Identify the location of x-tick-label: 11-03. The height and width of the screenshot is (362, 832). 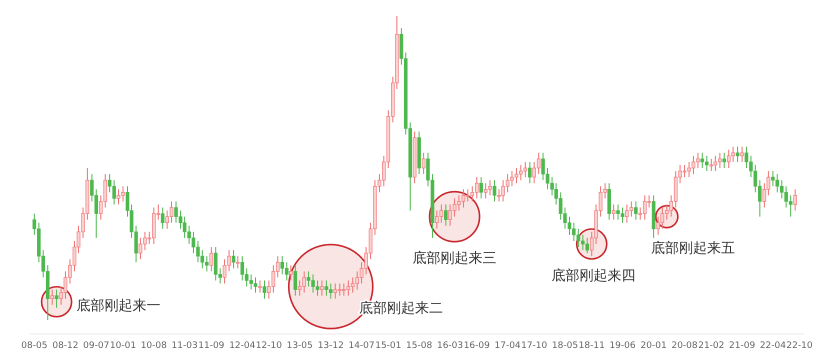
(185, 346).